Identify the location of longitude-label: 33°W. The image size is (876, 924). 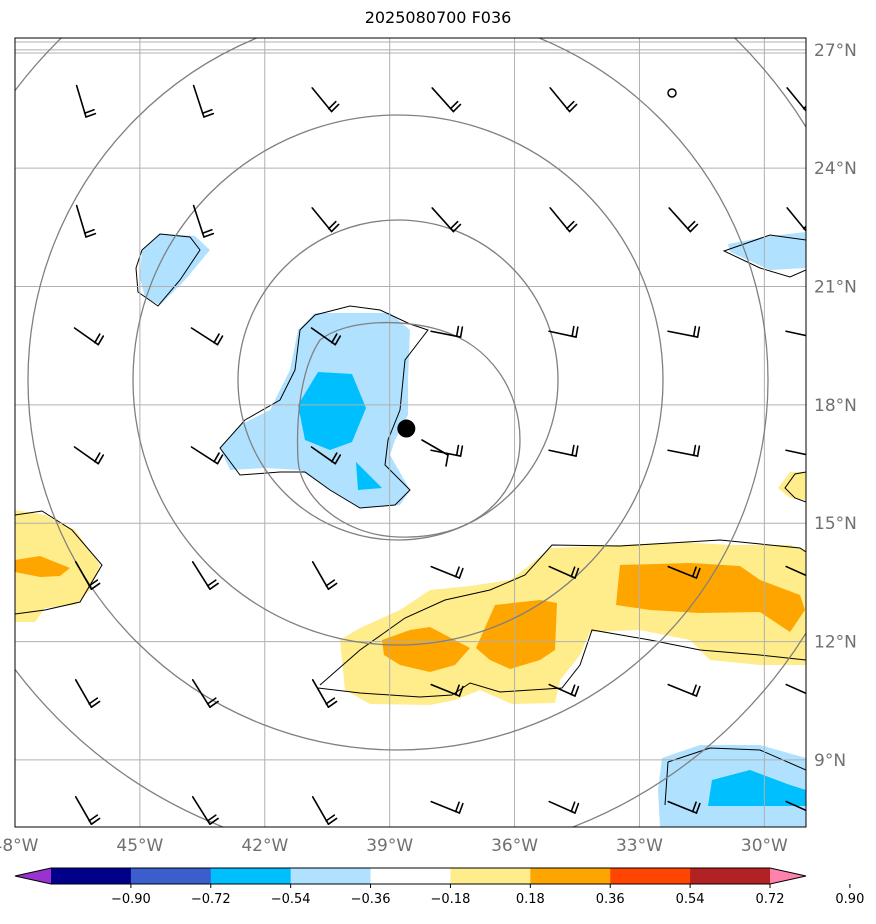
(639, 846).